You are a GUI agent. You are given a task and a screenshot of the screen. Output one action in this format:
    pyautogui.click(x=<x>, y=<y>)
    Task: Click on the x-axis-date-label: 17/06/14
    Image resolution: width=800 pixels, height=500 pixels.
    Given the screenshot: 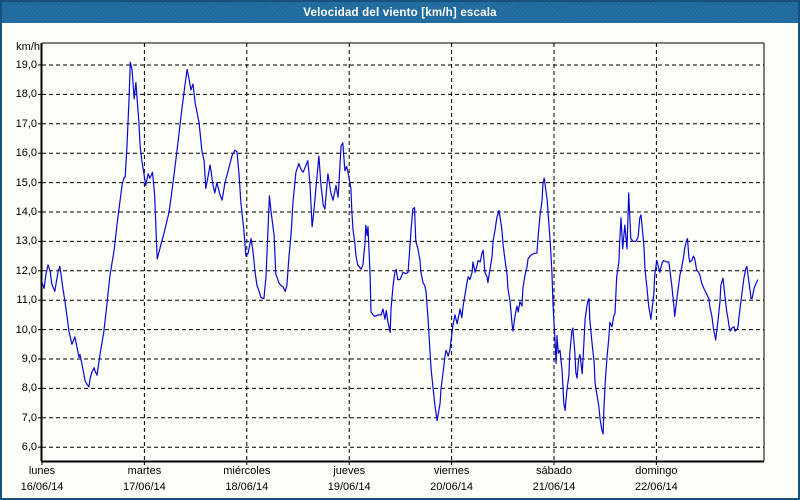 What is the action you would take?
    pyautogui.click(x=144, y=487)
    